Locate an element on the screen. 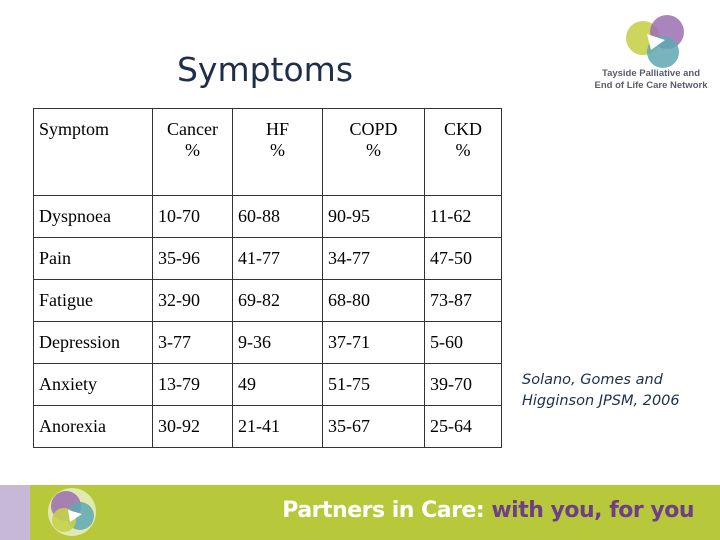 The width and height of the screenshot is (720, 540). slogan-part: Partners in Care: is located at coordinates (383, 510).